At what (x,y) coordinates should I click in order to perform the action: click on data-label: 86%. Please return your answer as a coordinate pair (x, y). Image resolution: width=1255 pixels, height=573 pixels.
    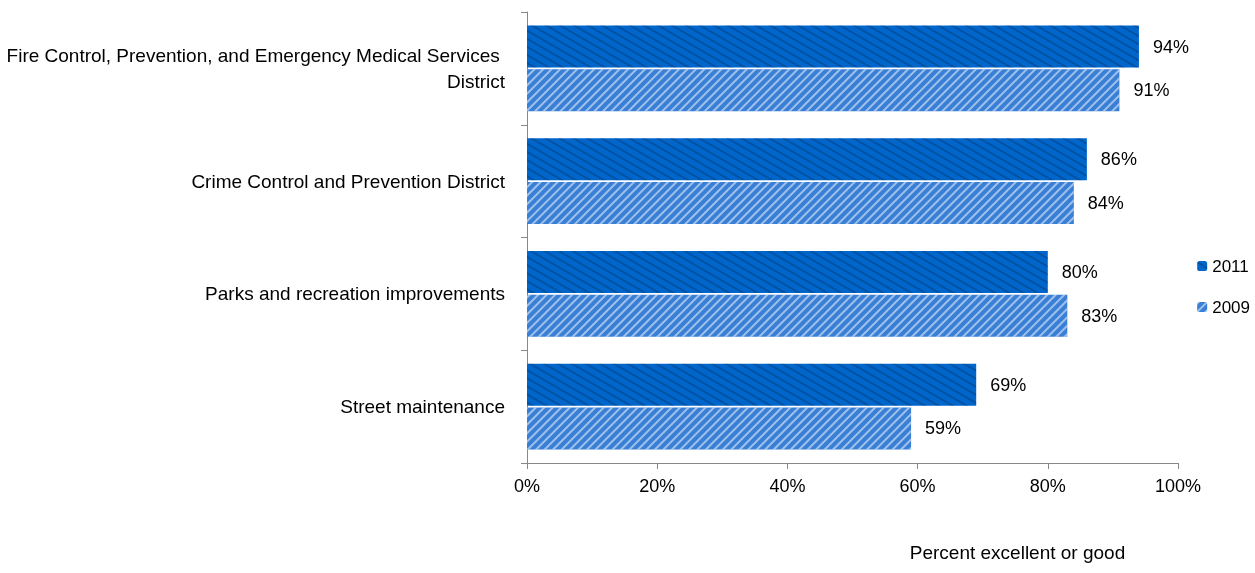
    Looking at the image, I should click on (1118, 159).